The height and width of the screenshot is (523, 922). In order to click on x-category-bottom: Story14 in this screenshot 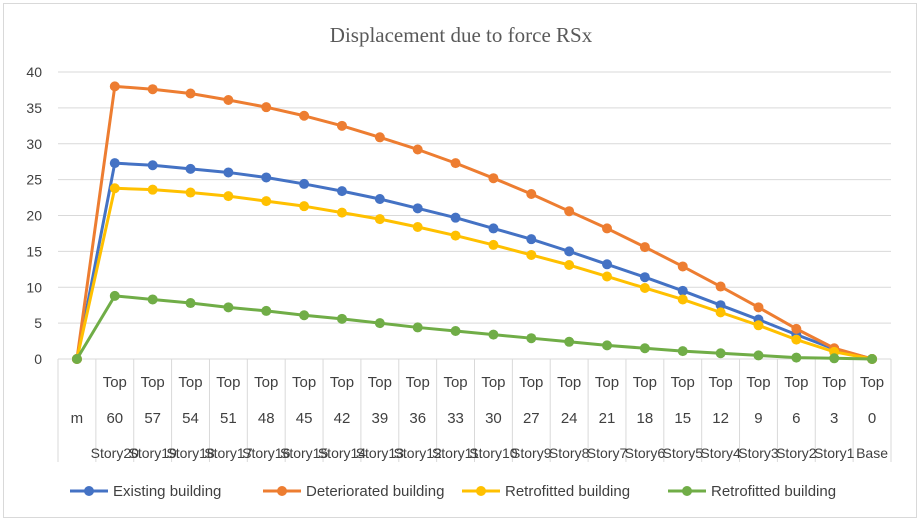, I will do `click(342, 453)`.